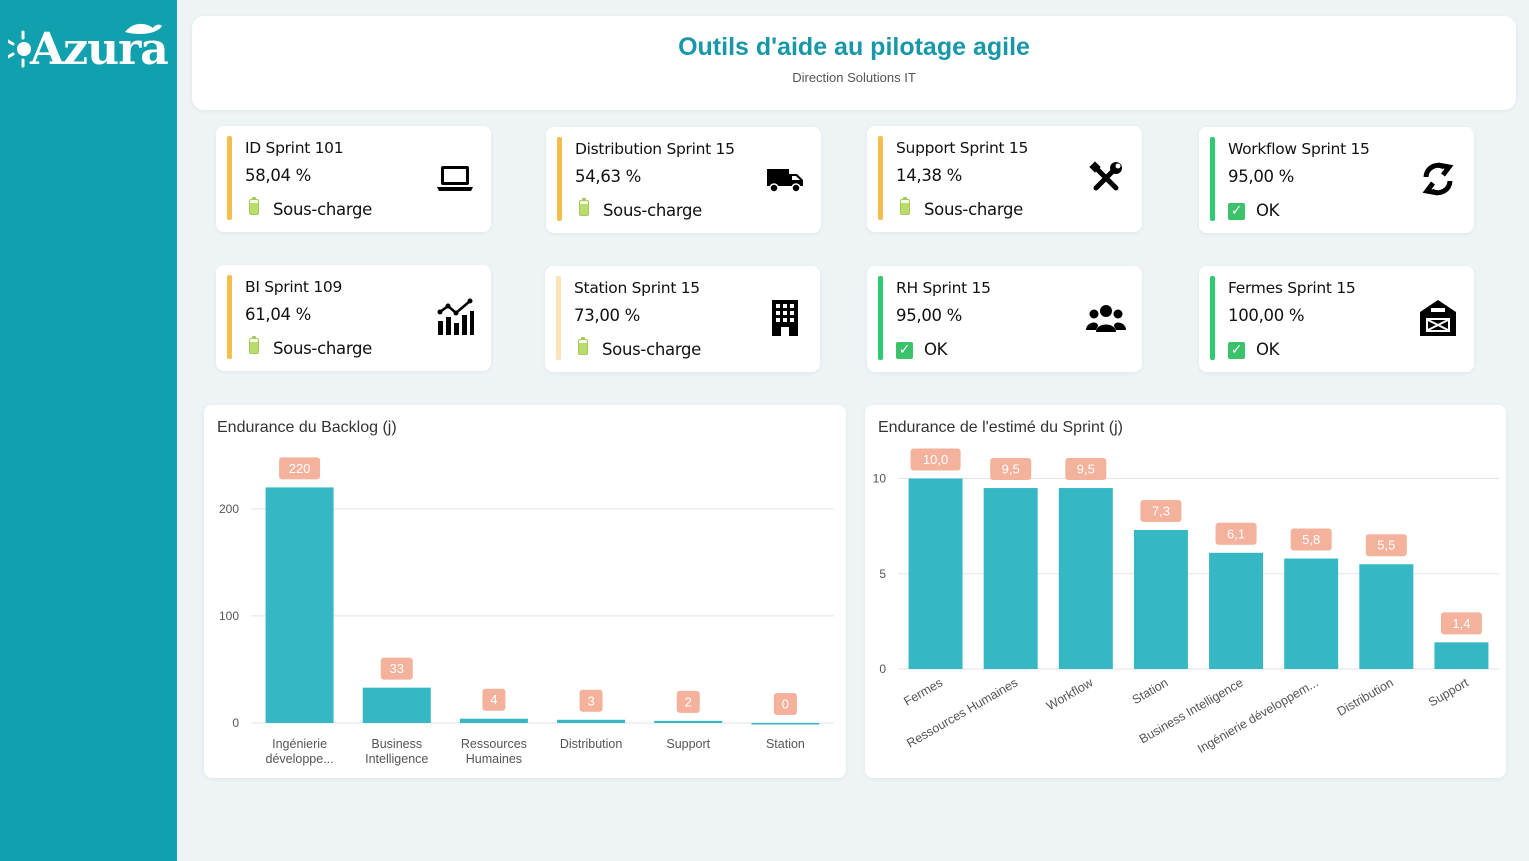  What do you see at coordinates (880, 479) in the screenshot?
I see `y-tick-label: 10` at bounding box center [880, 479].